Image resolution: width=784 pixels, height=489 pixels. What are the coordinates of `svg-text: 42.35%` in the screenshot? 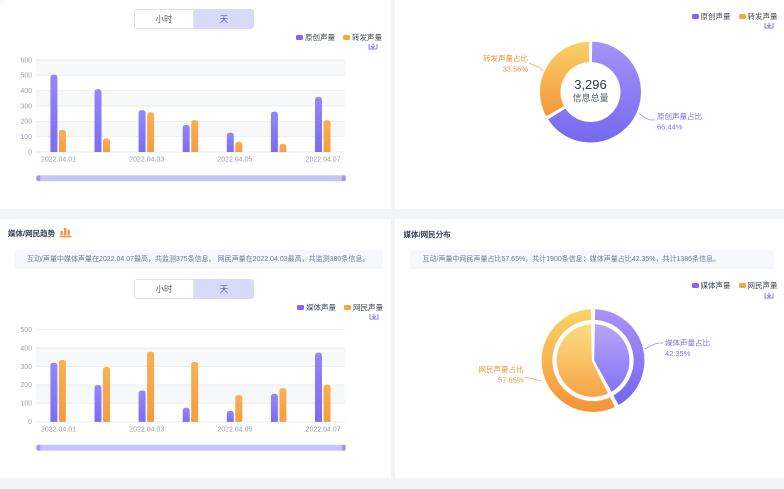 It's located at (678, 353).